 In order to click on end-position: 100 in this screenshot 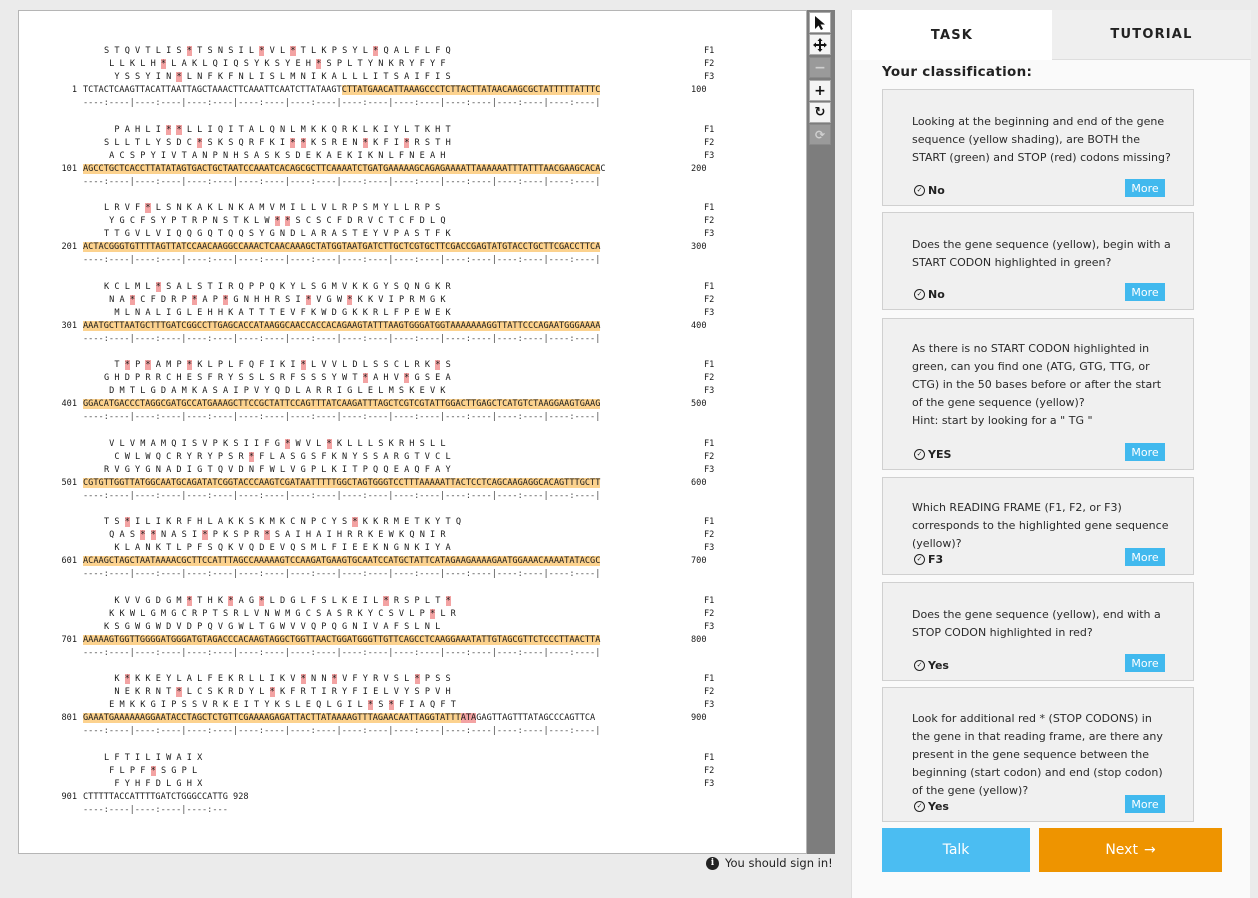, I will do `click(699, 90)`.